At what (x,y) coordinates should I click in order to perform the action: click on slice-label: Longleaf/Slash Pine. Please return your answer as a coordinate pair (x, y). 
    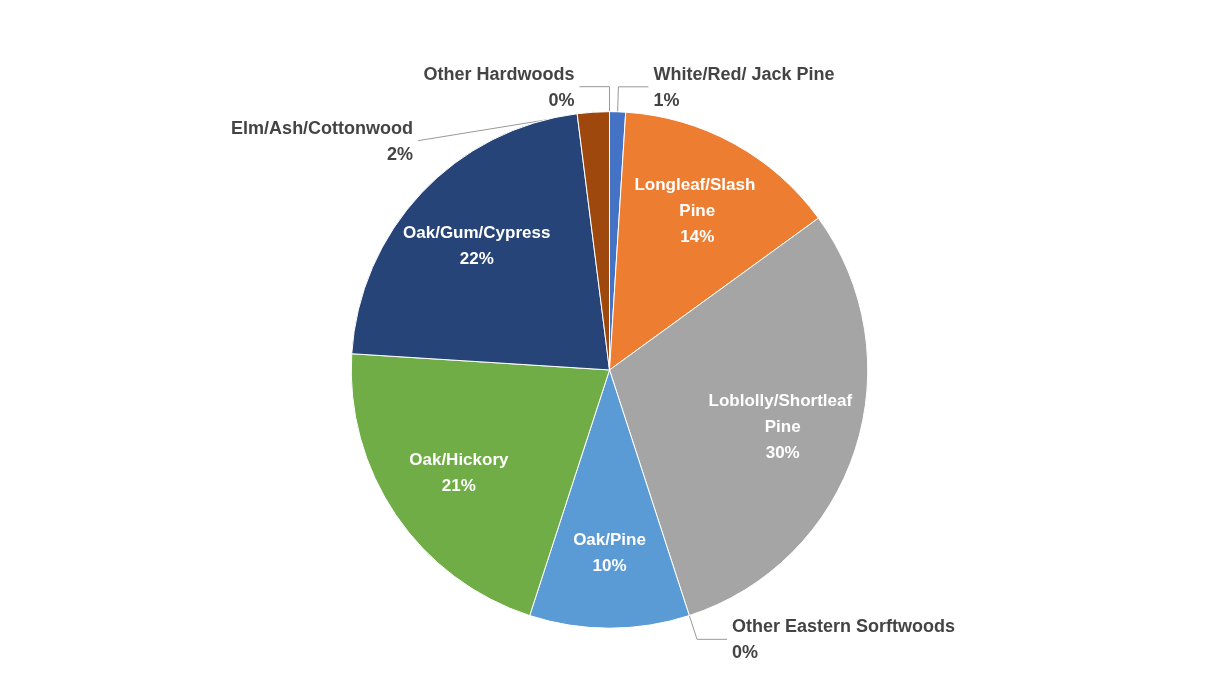
    Looking at the image, I should click on (697, 197).